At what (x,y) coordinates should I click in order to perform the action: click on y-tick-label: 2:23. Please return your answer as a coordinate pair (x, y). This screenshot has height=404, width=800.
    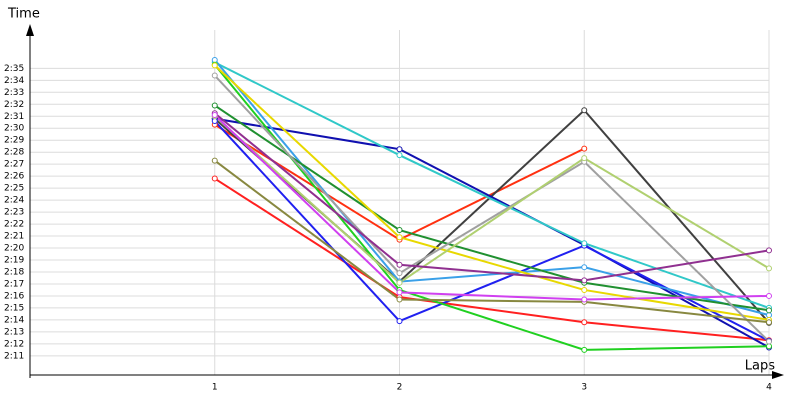
    Looking at the image, I should click on (14, 213).